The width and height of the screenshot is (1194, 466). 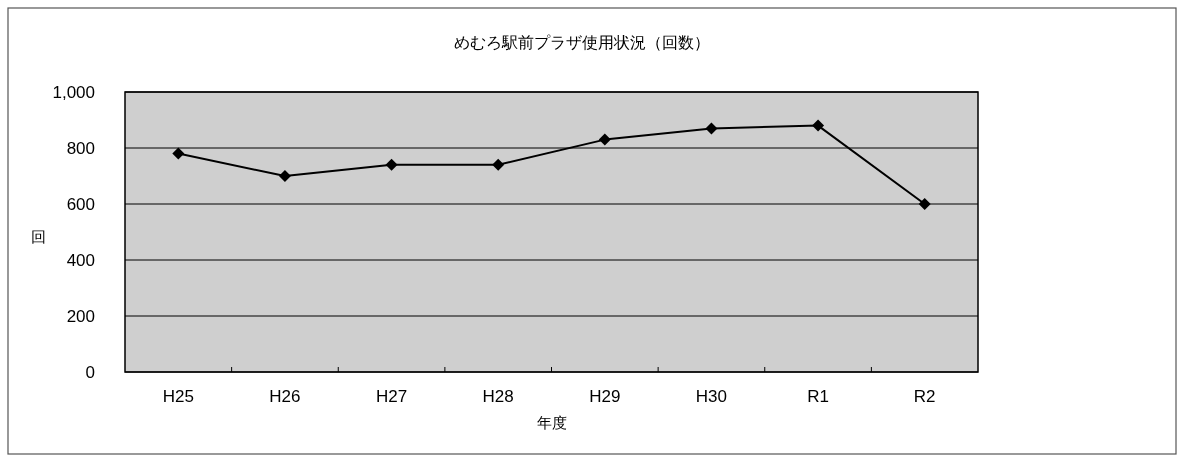 What do you see at coordinates (73, 92) in the screenshot?
I see `y-tick-label: 1,000` at bounding box center [73, 92].